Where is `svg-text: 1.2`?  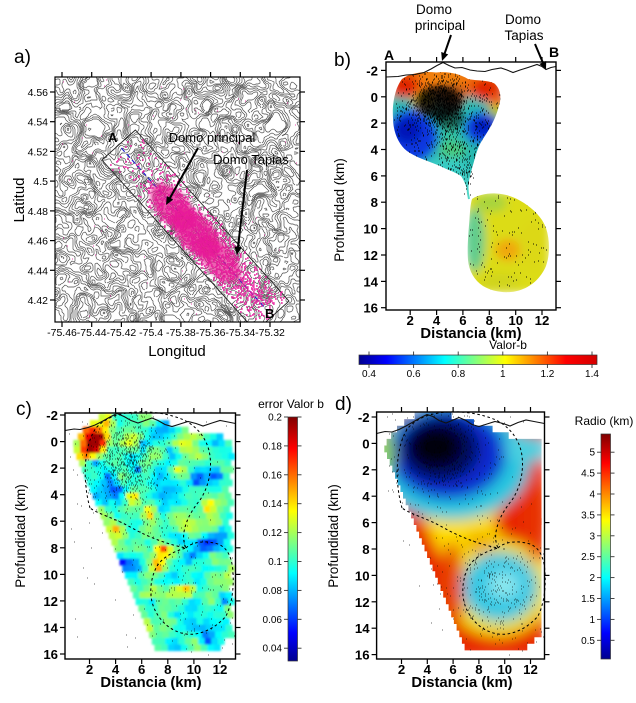
svg-text: 1.2 is located at coordinates (547, 374).